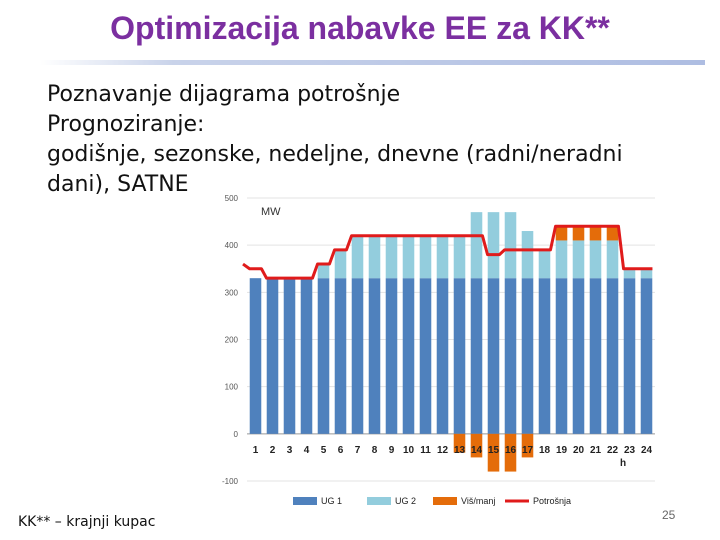 The height and width of the screenshot is (540, 720). I want to click on x-tick-label: 11, so click(425, 450).